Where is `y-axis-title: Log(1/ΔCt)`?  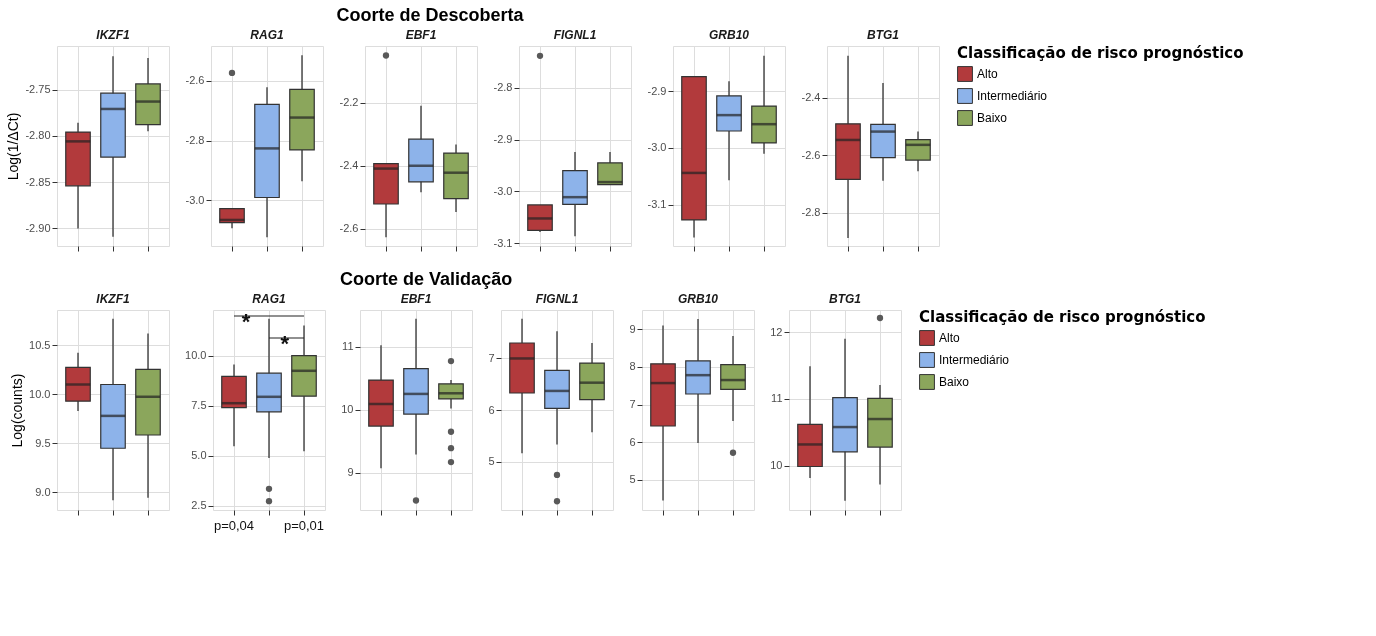
y-axis-title: Log(1/ΔCt) is located at coordinates (13, 146).